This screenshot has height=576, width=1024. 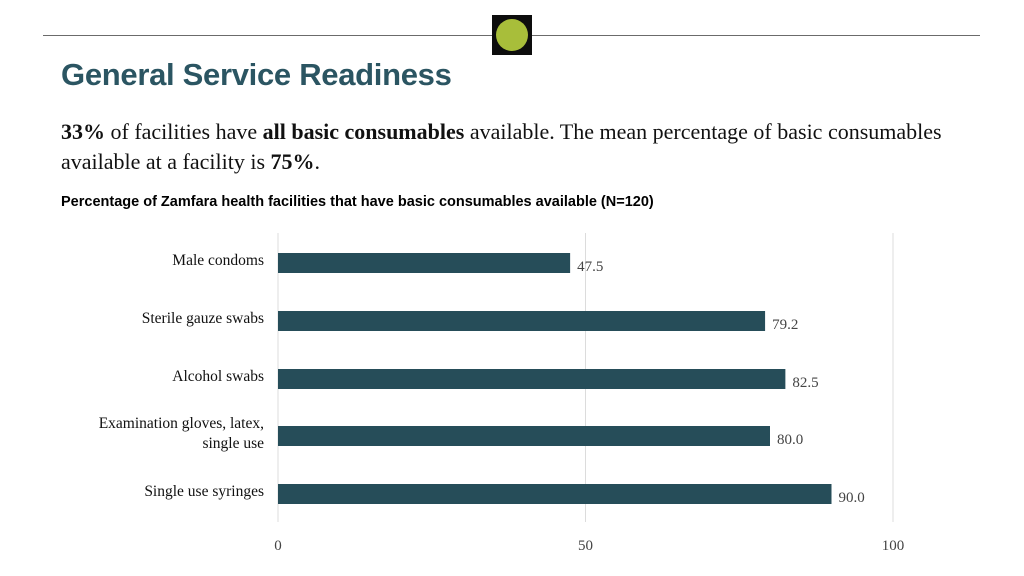 I want to click on page-title: General Service Readiness, so click(x=256, y=74).